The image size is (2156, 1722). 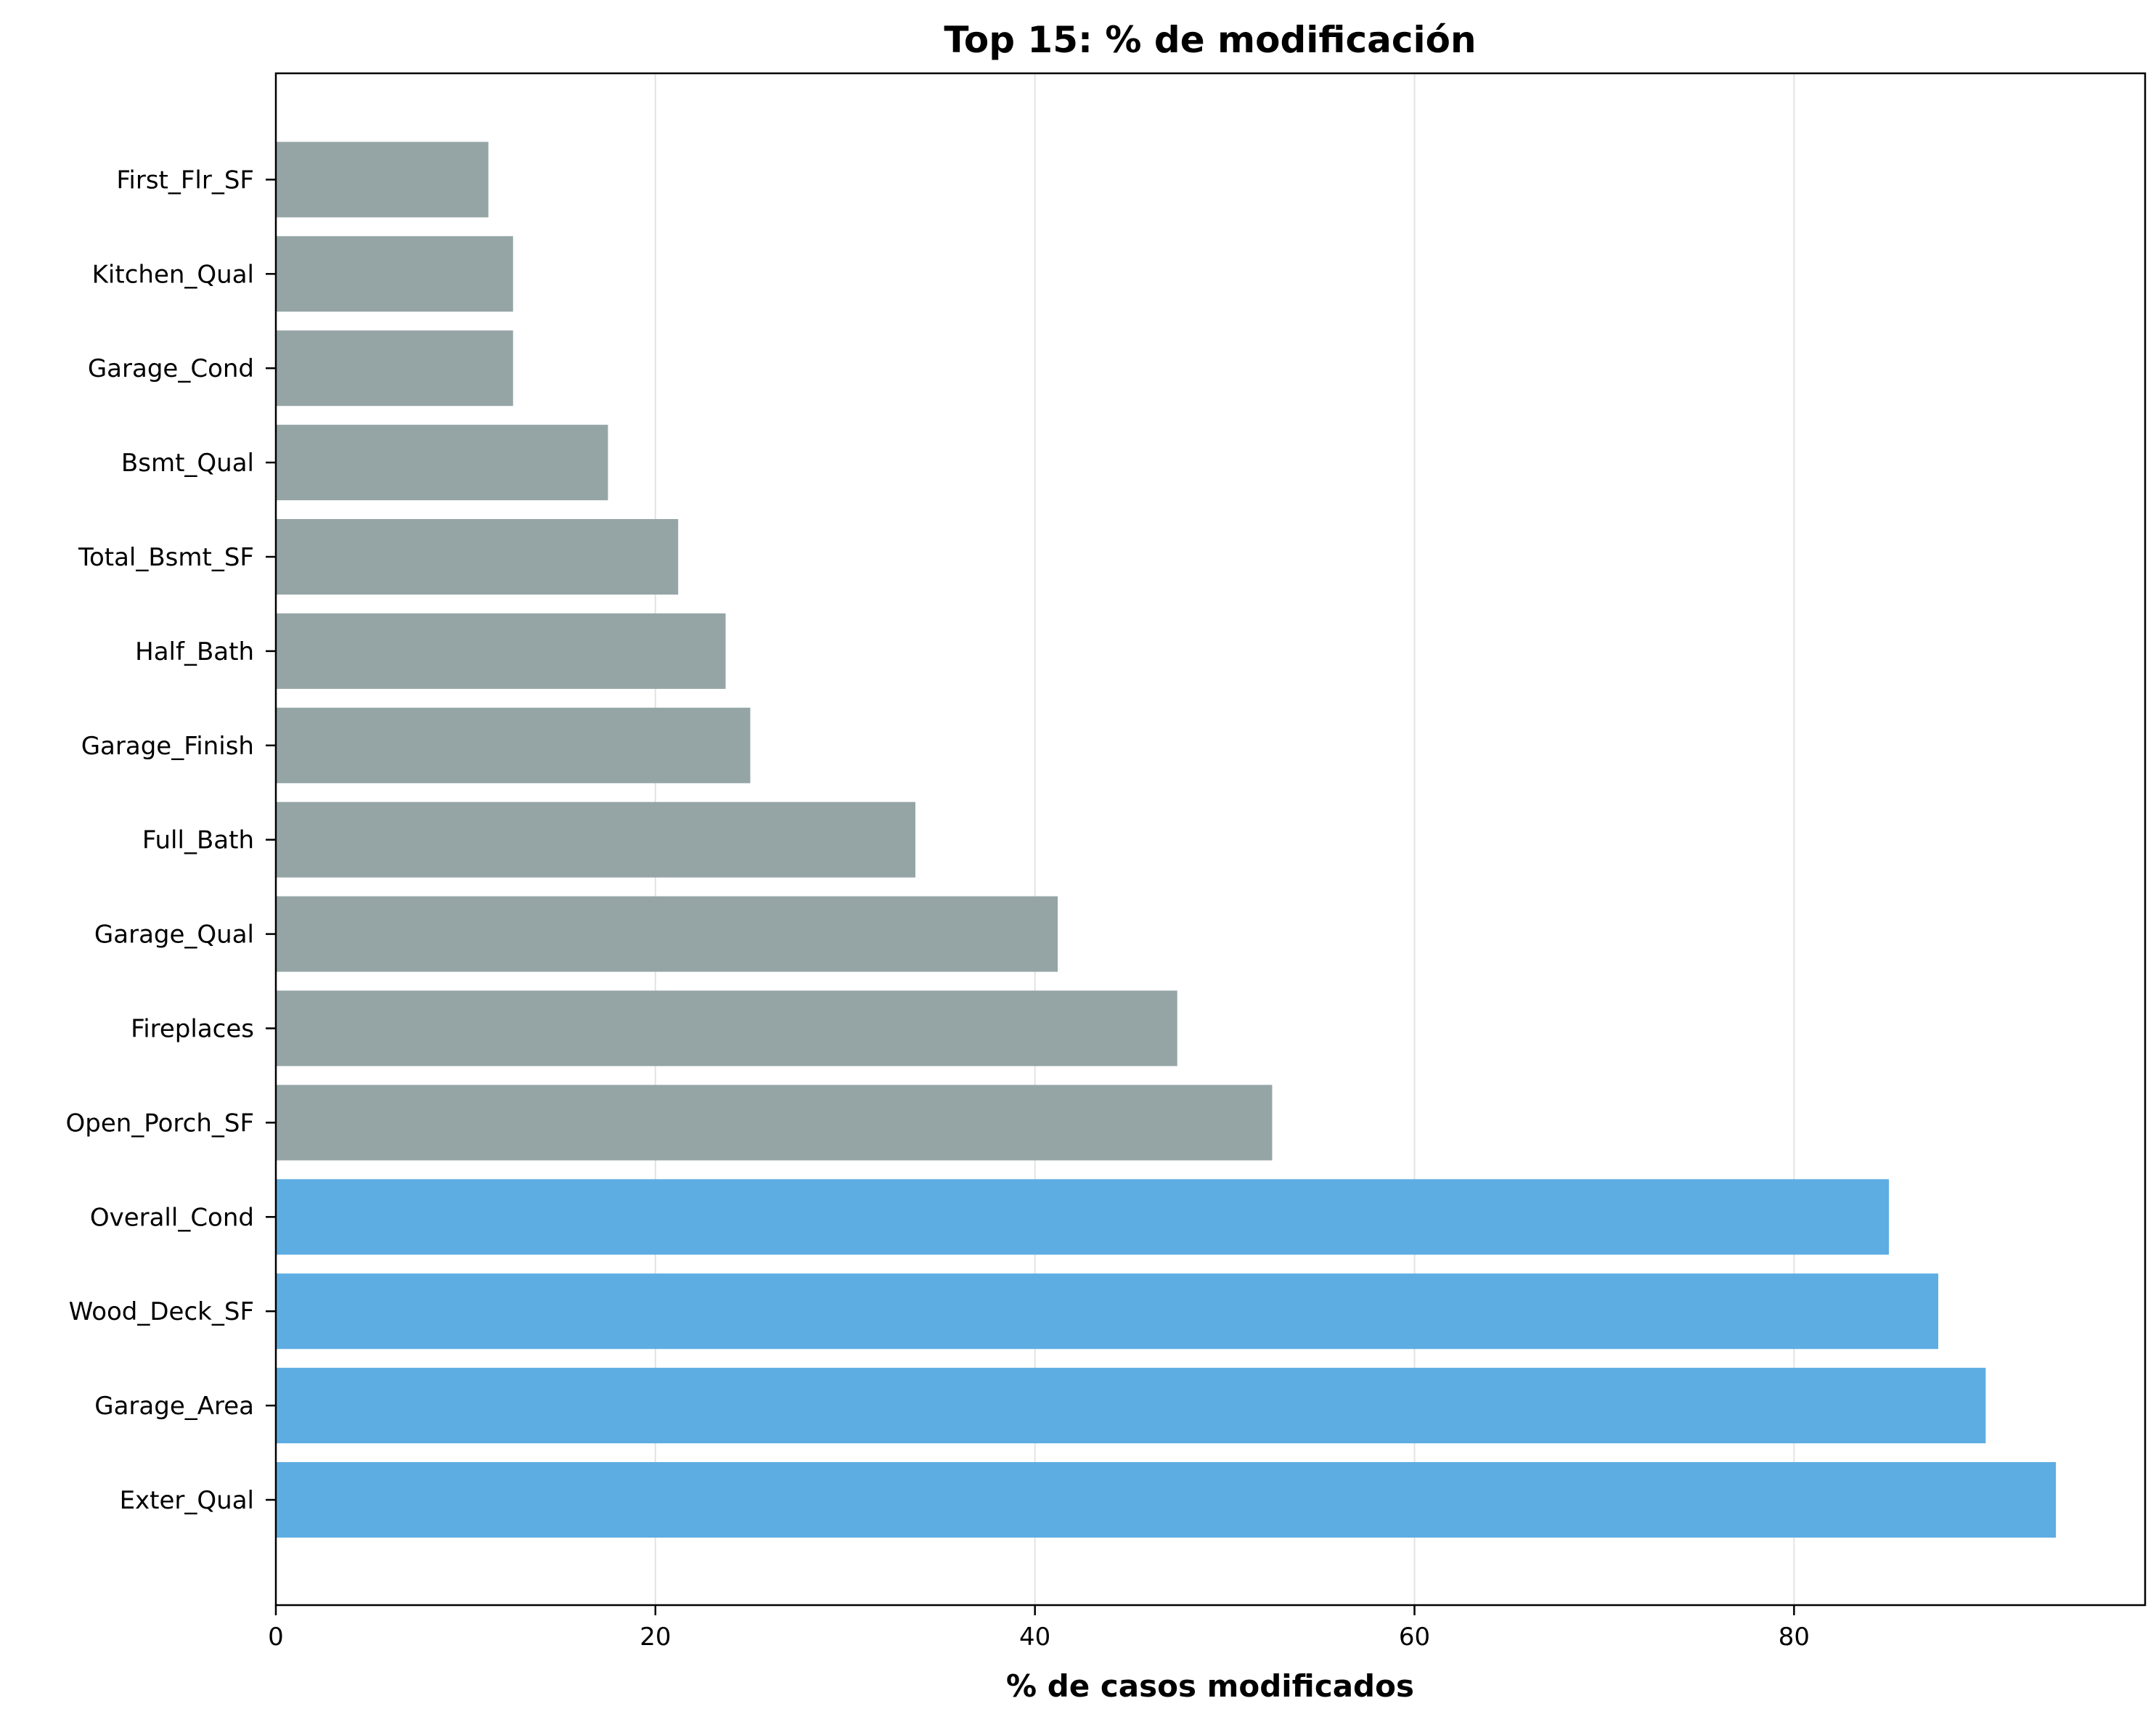 What do you see at coordinates (162, 1311) in the screenshot?
I see `y-tick-label: Wood_Deck_SF` at bounding box center [162, 1311].